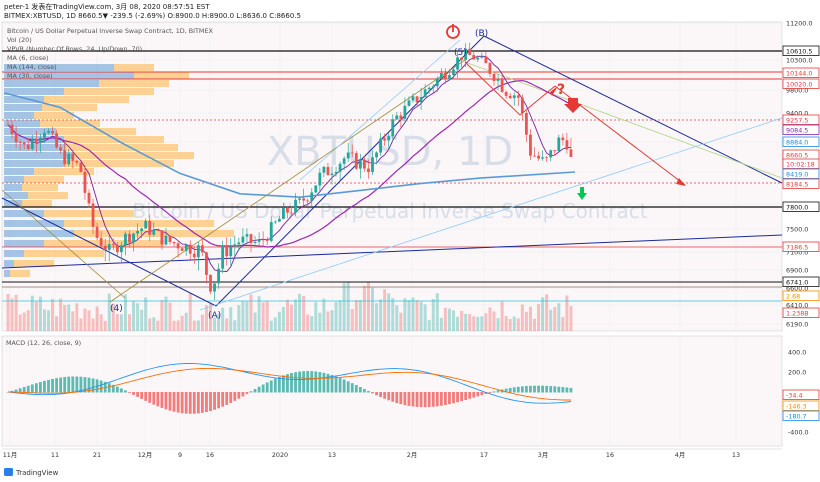 The height and width of the screenshot is (482, 820). I want to click on time-axis: 11月 11 21 12月 9 16 2020 13 2月 17 3月 16 4月 13, so click(392, 453).